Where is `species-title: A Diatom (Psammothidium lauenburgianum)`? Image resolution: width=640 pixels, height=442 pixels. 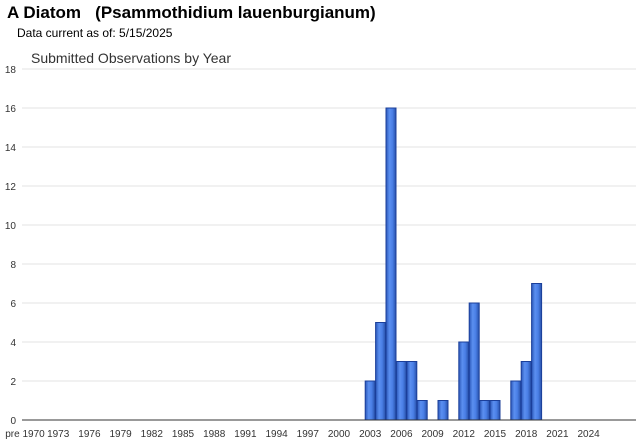 species-title: A Diatom (Psammothidium lauenburgianum) is located at coordinates (191, 13).